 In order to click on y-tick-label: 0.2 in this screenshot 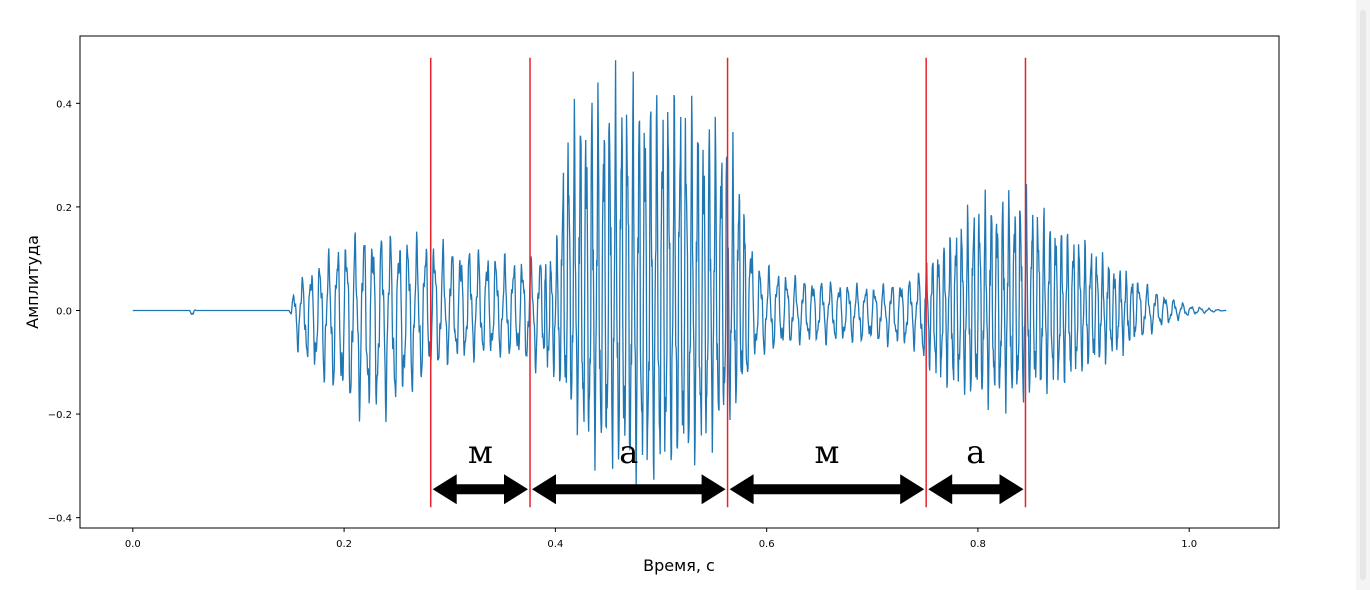, I will do `click(64, 208)`.